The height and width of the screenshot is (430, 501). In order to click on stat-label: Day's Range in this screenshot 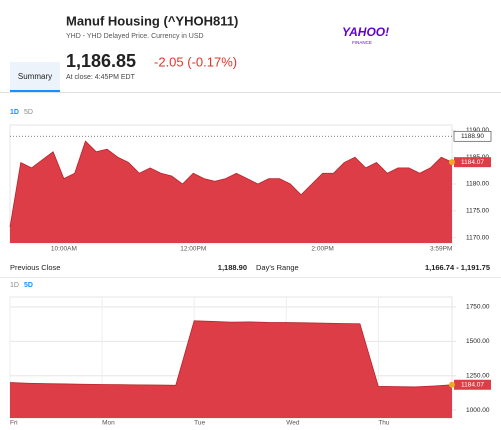, I will do `click(277, 267)`.